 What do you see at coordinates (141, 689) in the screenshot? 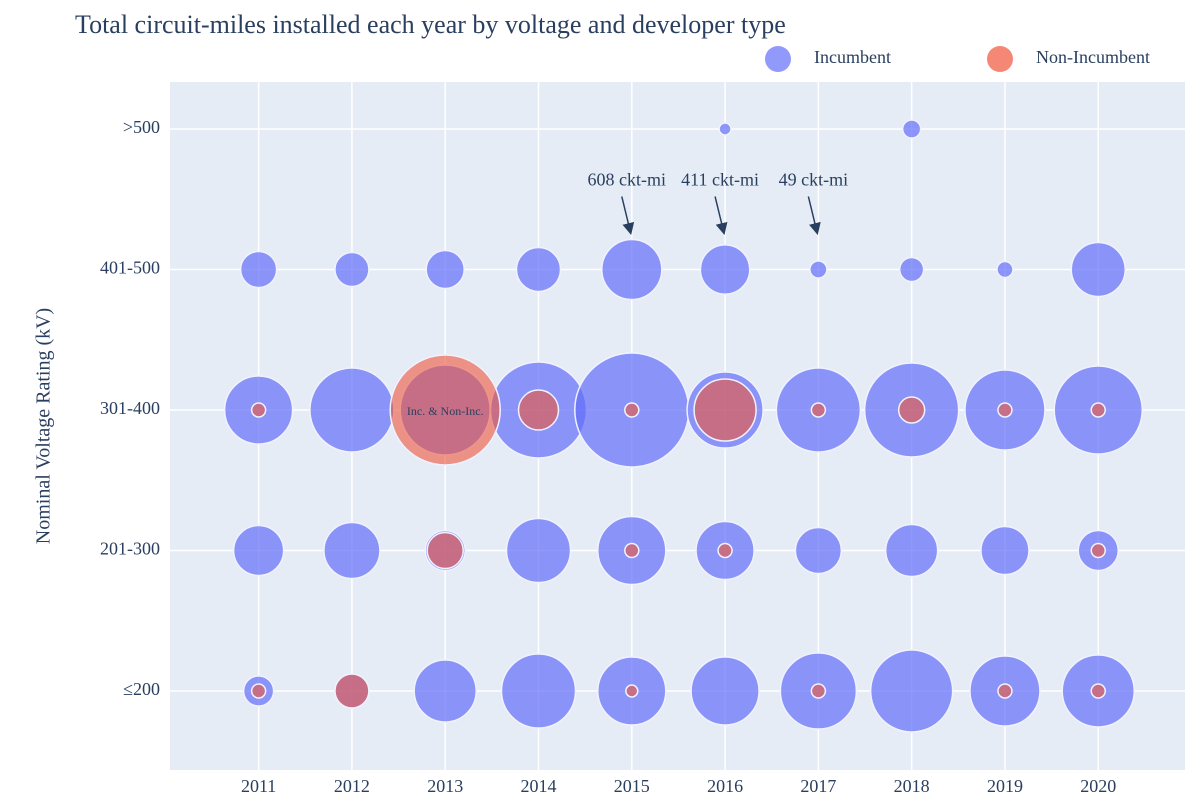
I see `y-tick-label: ≤200` at bounding box center [141, 689].